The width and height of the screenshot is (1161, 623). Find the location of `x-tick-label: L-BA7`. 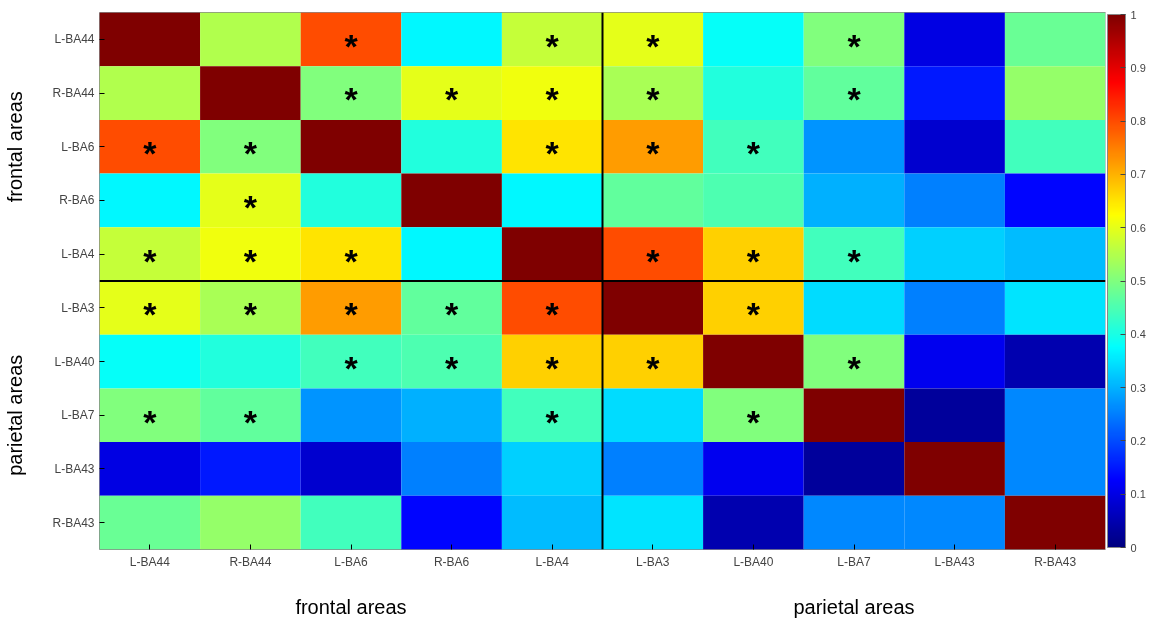

x-tick-label: L-BA7 is located at coordinates (854, 561).